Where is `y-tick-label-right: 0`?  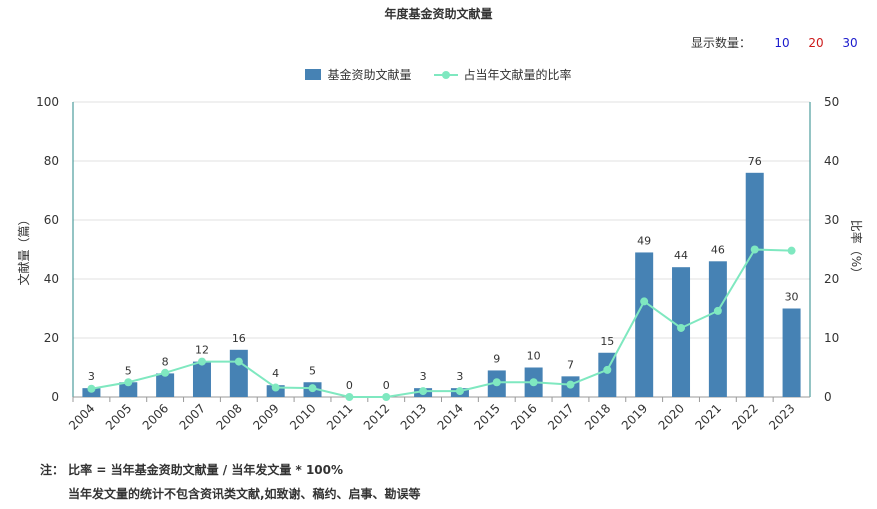 y-tick-label-right: 0 is located at coordinates (828, 397).